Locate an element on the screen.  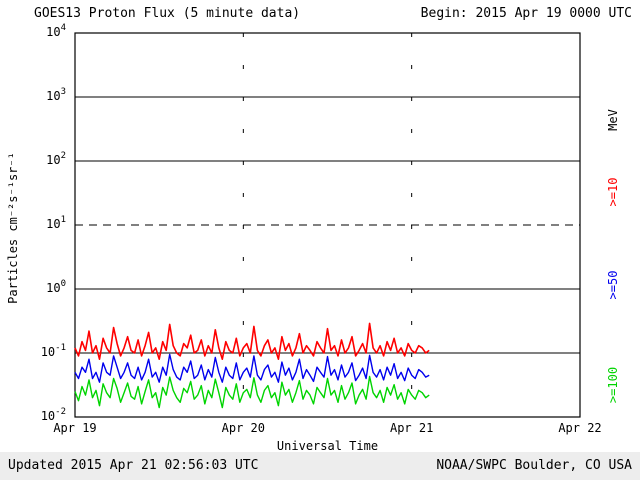
x-axis-label: Universal Time is located at coordinates (327, 446).